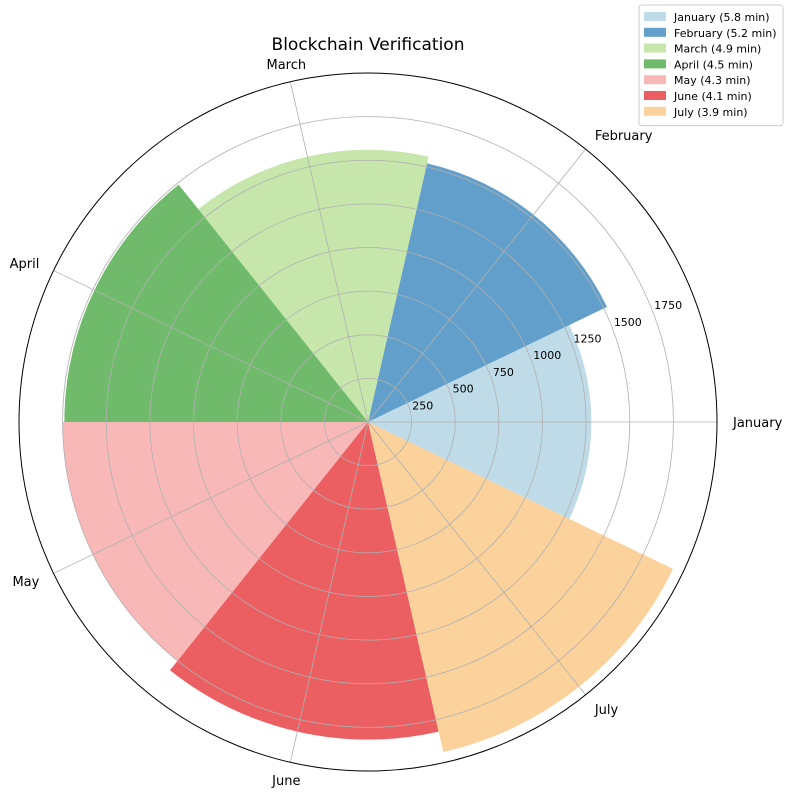 The height and width of the screenshot is (798, 792). I want to click on radial-tick-label: 500, so click(463, 389).